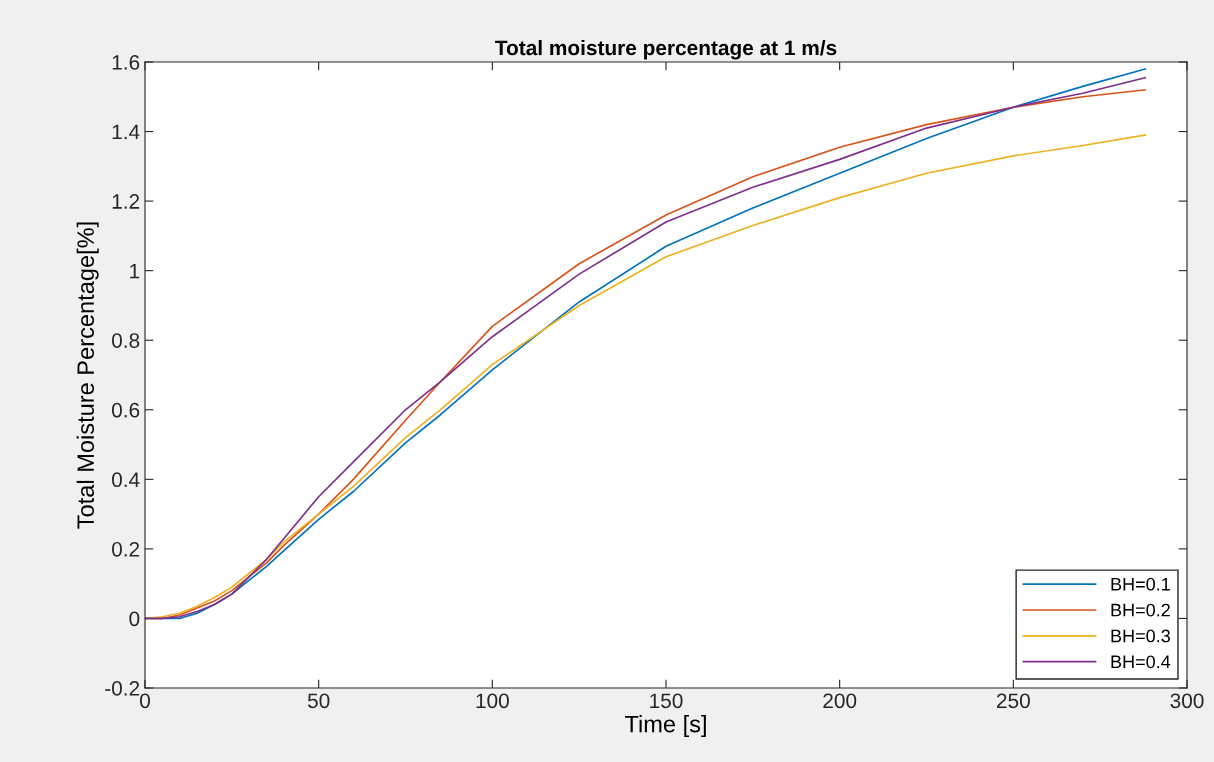 The height and width of the screenshot is (762, 1214). I want to click on x-tick-label: 250, so click(1013, 701).